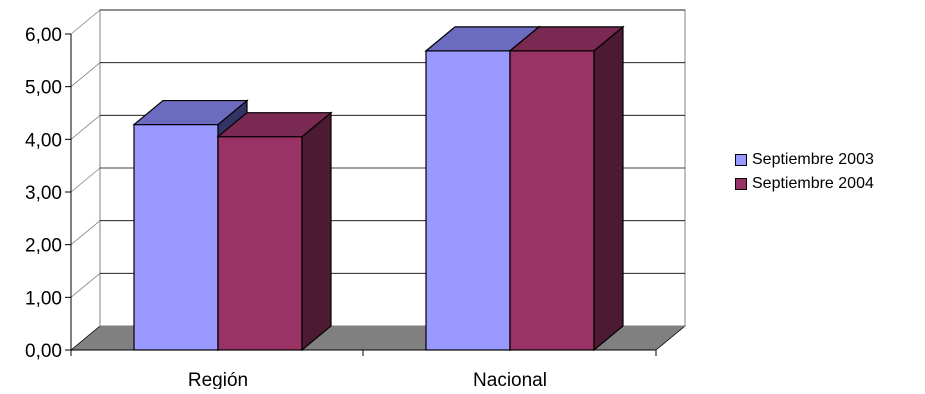 Image resolution: width=925 pixels, height=394 pixels. I want to click on legend: Septiembre 2003 Septiembre 2004, so click(825, 175).